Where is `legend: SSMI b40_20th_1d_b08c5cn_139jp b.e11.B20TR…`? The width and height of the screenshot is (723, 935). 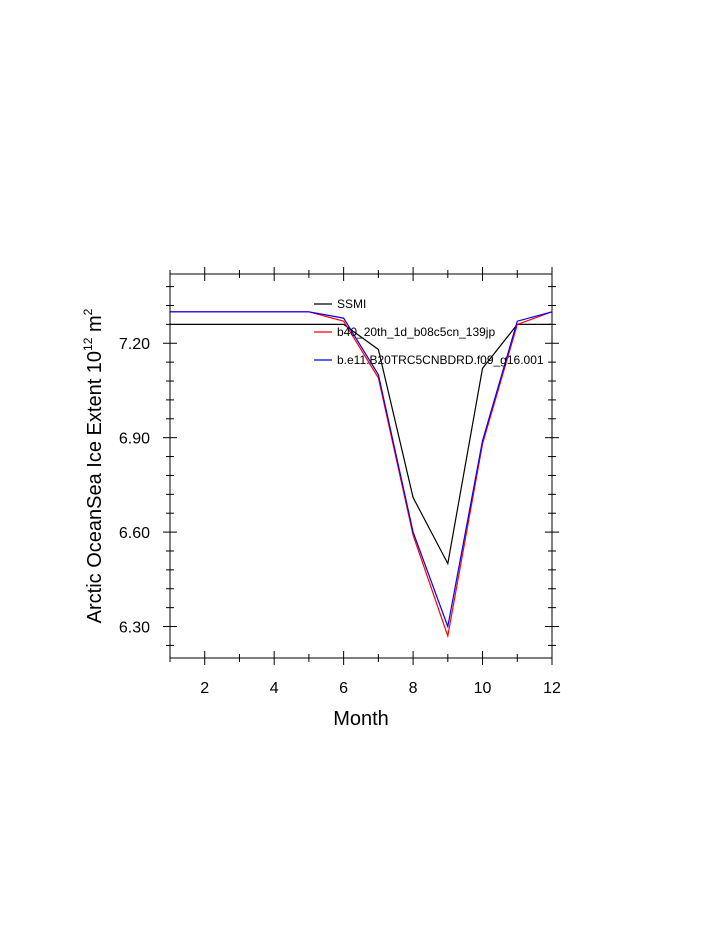 legend: SSMI b40_20th_1d_b08c5cn_139jp b.e11.B20TR… is located at coordinates (429, 332).